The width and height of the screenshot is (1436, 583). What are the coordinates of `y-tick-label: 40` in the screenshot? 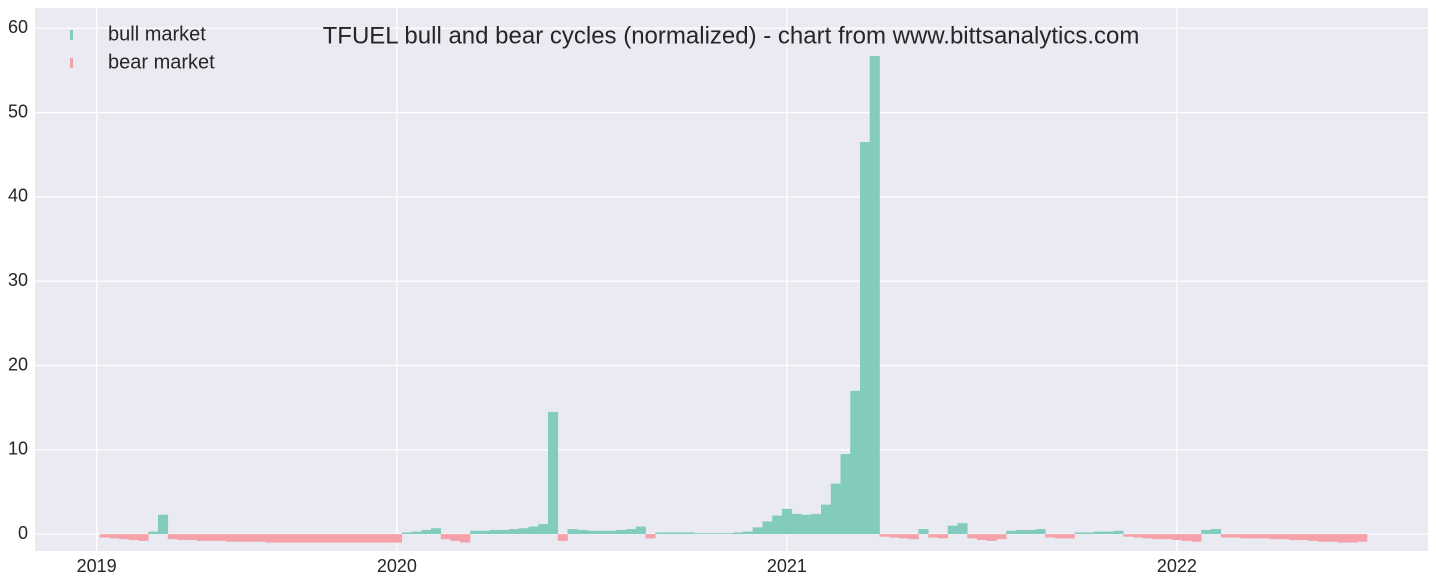 It's located at (18, 196).